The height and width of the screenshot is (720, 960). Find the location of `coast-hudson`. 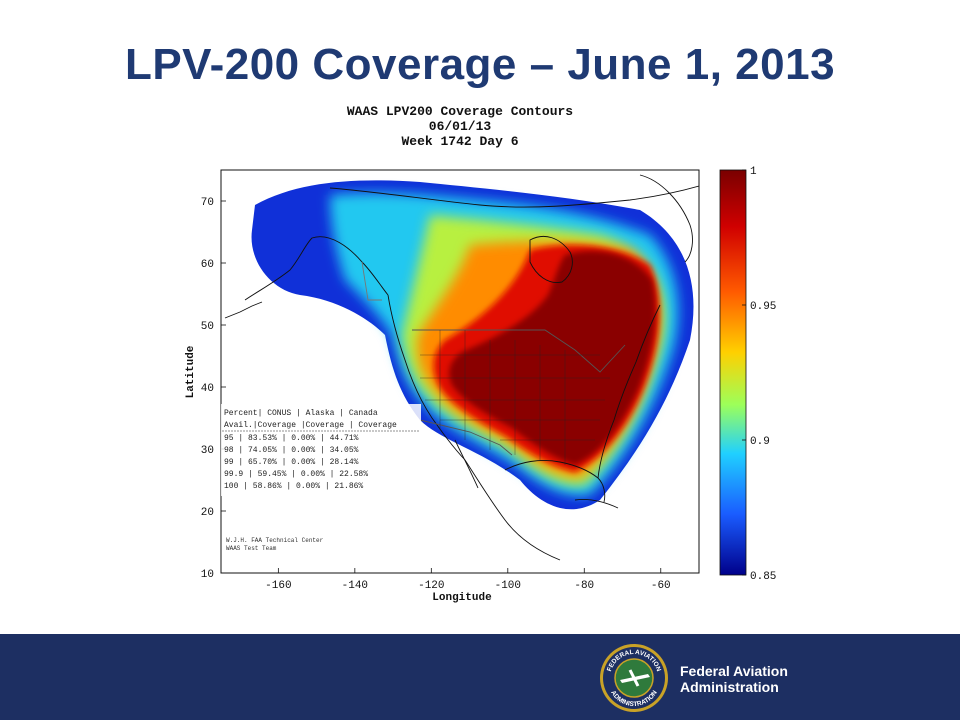

coast-hudson is located at coordinates (551, 259).